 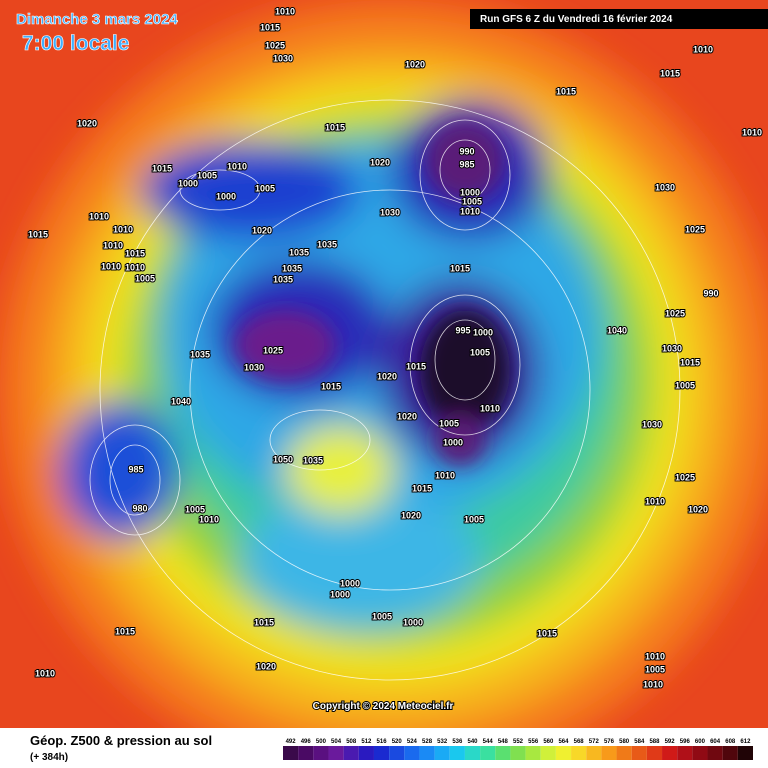 What do you see at coordinates (283, 459) in the screenshot?
I see `pressure-label: 1050` at bounding box center [283, 459].